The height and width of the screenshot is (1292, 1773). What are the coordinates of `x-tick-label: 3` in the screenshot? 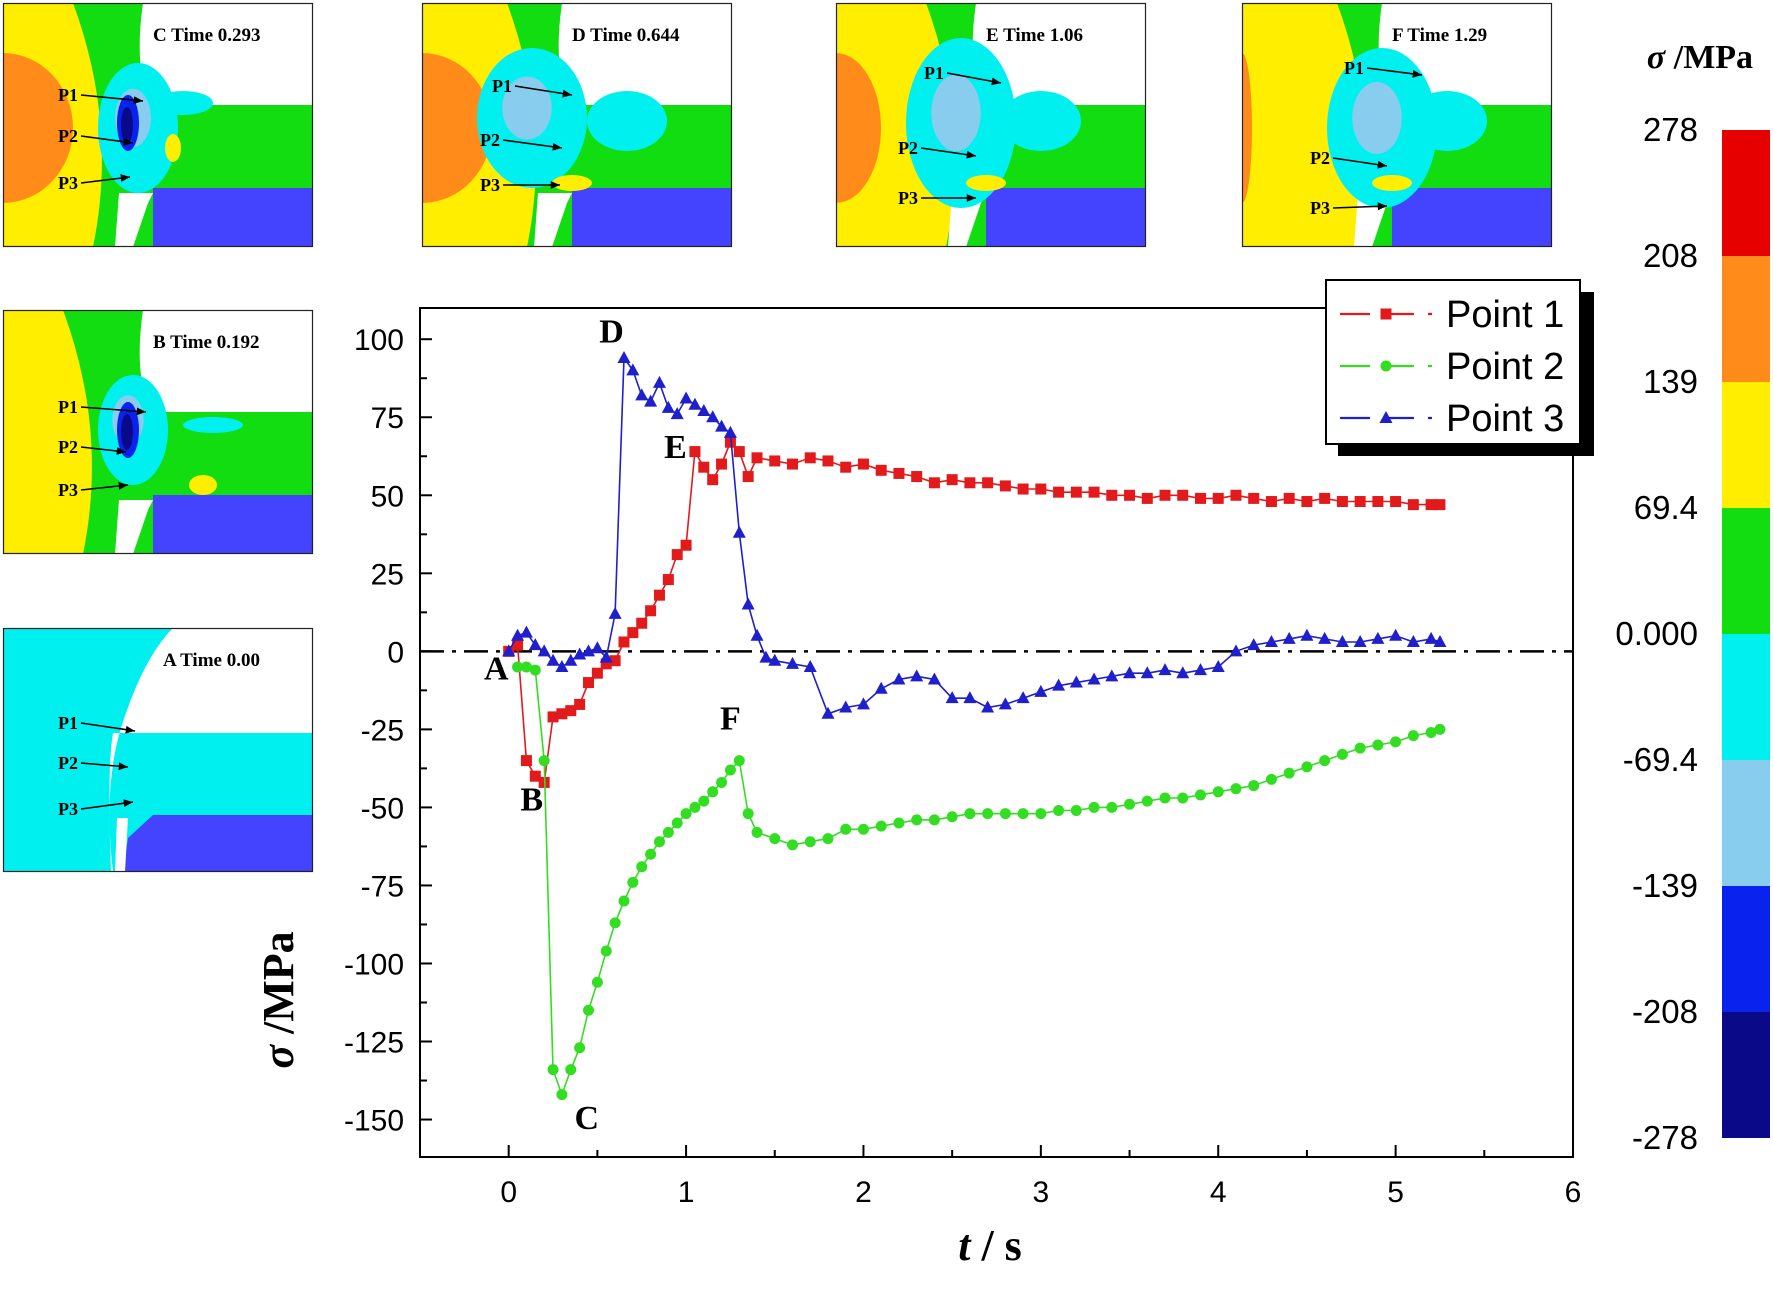 It's located at (1041, 1192).